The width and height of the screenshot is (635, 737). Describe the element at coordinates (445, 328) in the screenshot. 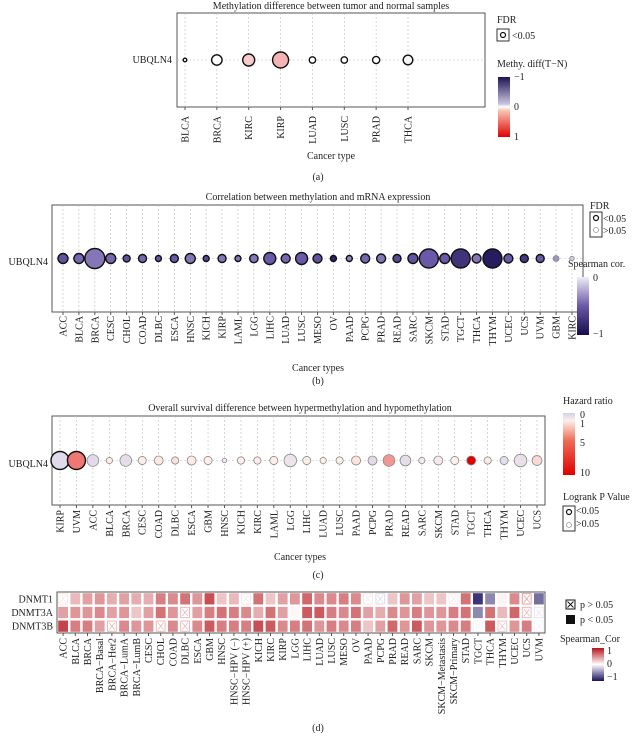

I see `panel-b-x-tick-label: STAD` at that location.